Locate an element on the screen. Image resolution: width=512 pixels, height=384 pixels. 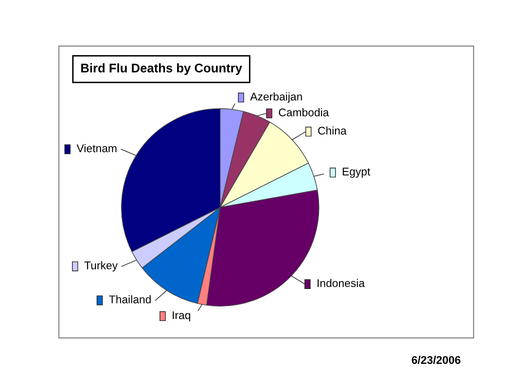
legend-label: Turkey is located at coordinates (101, 266).